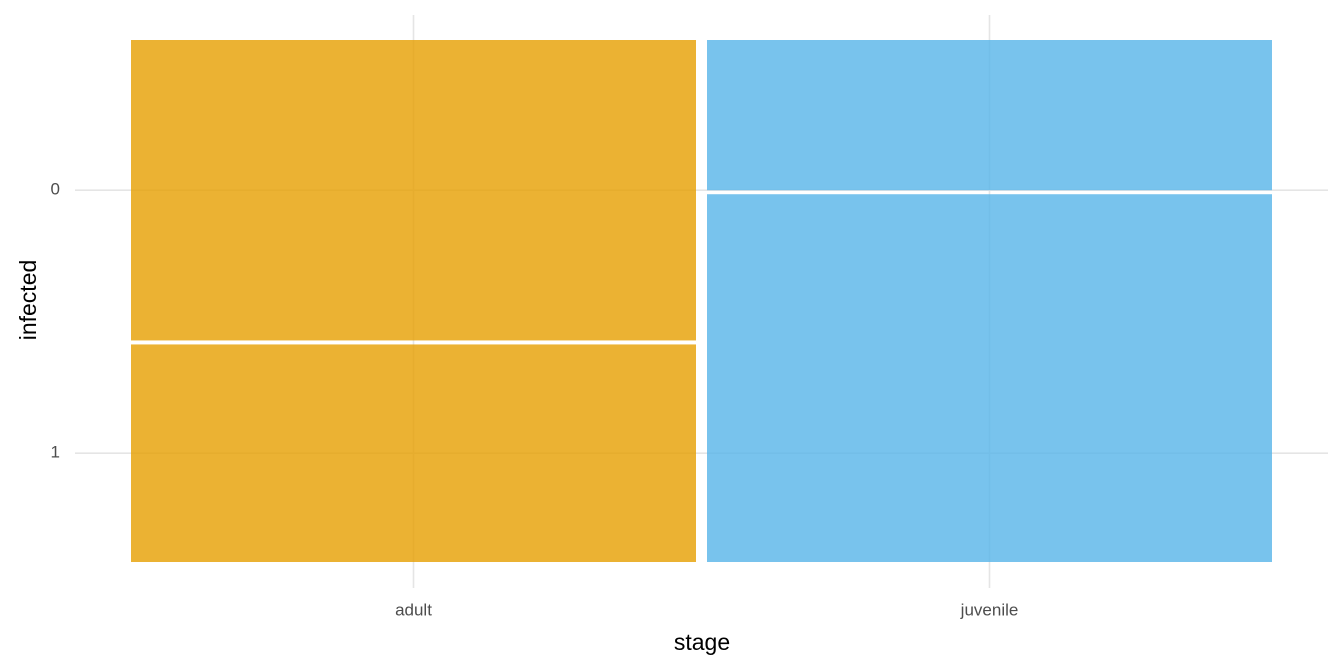  Describe the element at coordinates (702, 642) in the screenshot. I see `x-axis-title: stage` at that location.